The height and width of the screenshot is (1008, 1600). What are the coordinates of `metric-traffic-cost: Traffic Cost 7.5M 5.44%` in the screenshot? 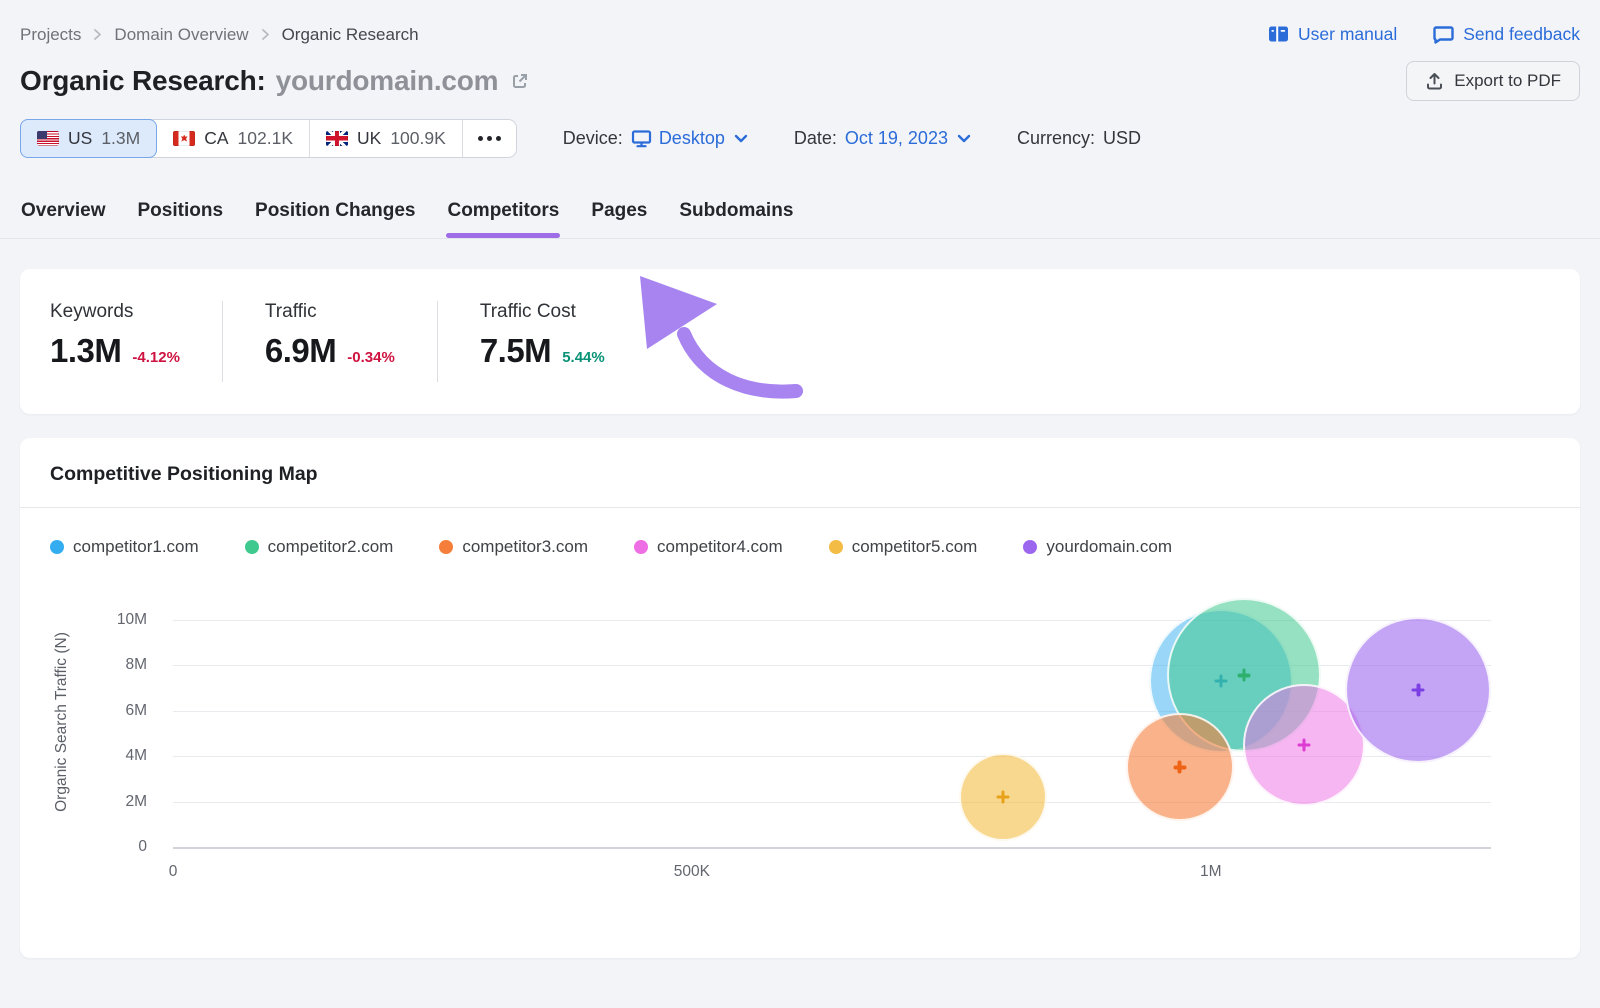 It's located at (542, 335).